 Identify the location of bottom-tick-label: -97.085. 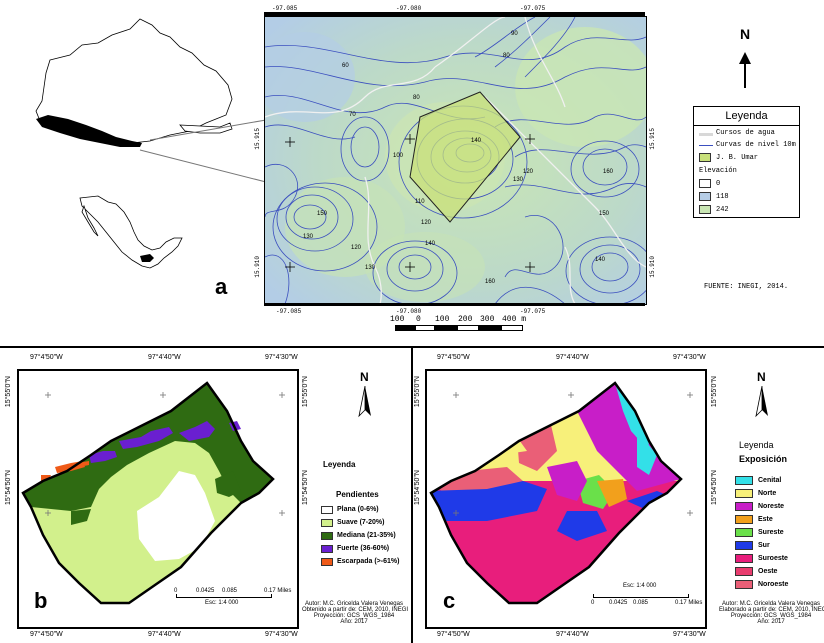
(289, 311).